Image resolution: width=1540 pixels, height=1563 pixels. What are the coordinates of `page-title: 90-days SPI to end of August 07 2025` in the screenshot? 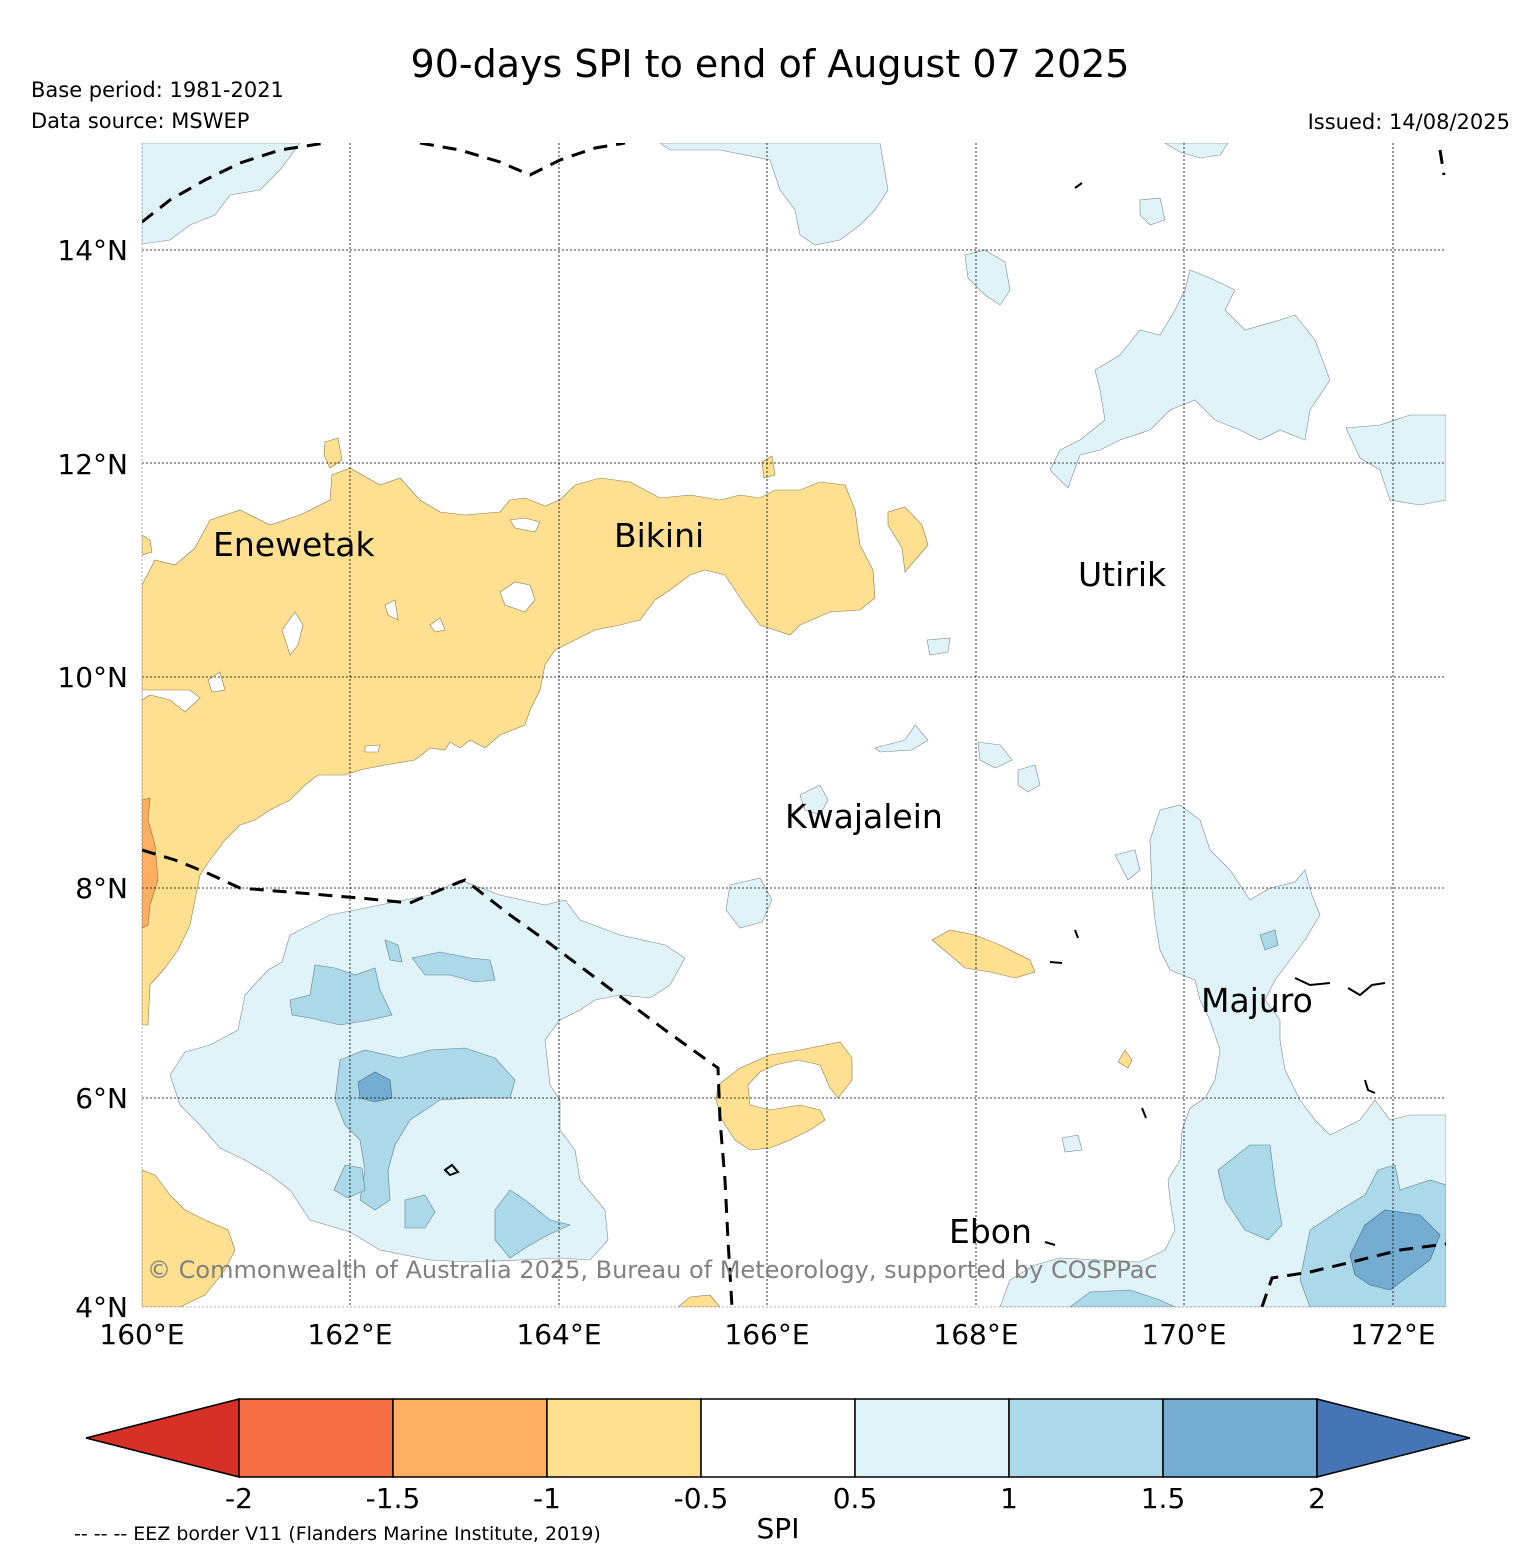 It's located at (770, 64).